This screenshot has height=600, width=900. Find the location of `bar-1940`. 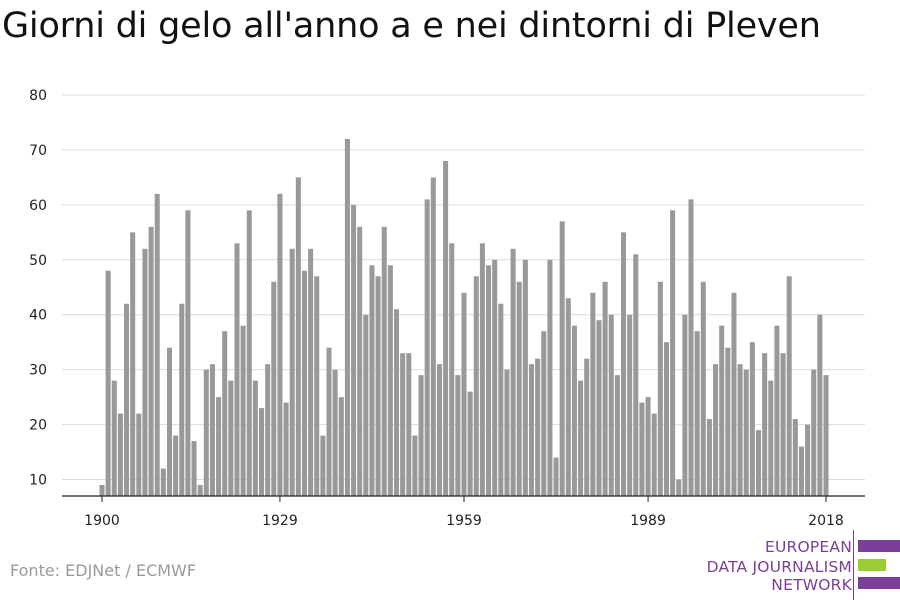

bar-1940 is located at coordinates (347, 317).